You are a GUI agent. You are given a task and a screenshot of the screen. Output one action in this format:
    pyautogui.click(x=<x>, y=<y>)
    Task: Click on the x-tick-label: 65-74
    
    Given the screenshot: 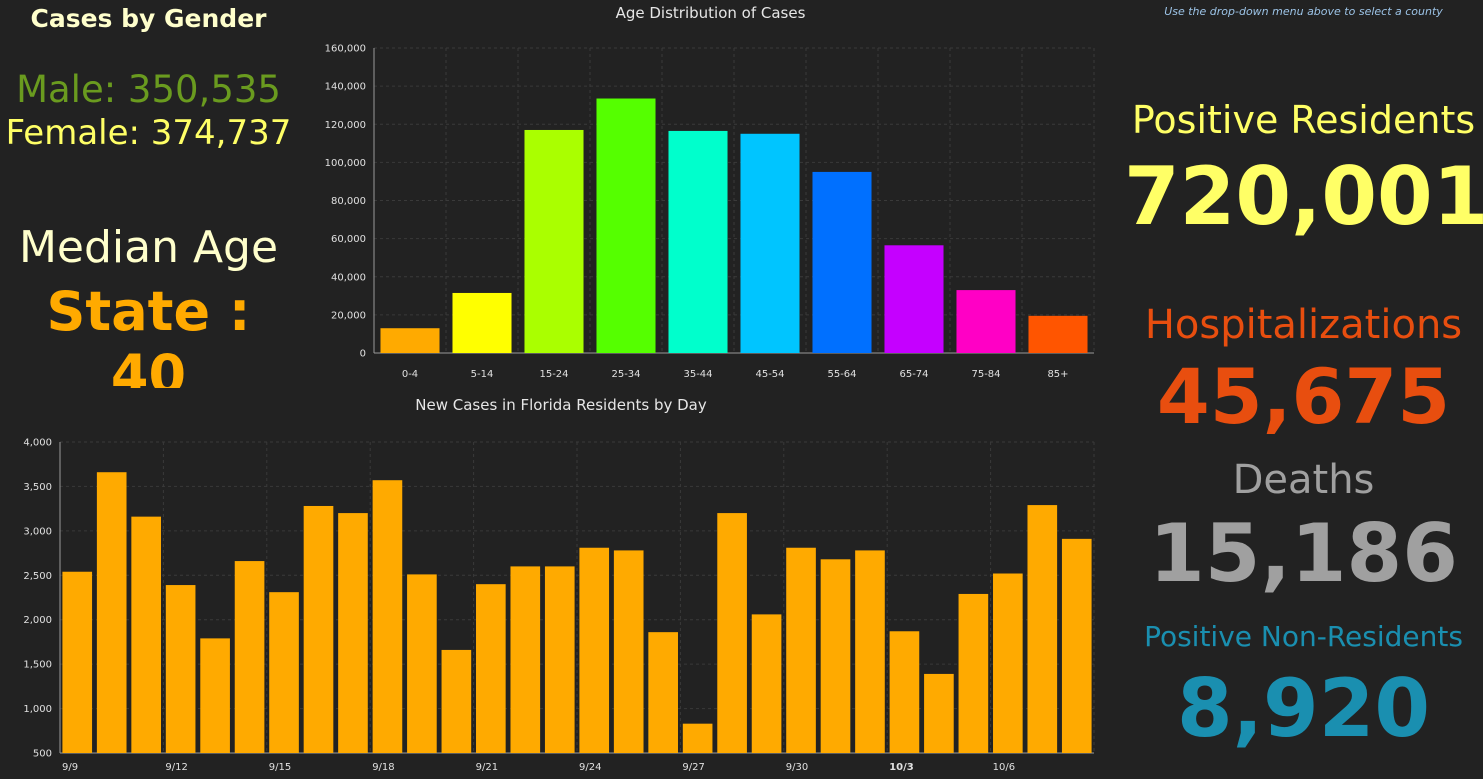 What is the action you would take?
    pyautogui.click(x=913, y=374)
    